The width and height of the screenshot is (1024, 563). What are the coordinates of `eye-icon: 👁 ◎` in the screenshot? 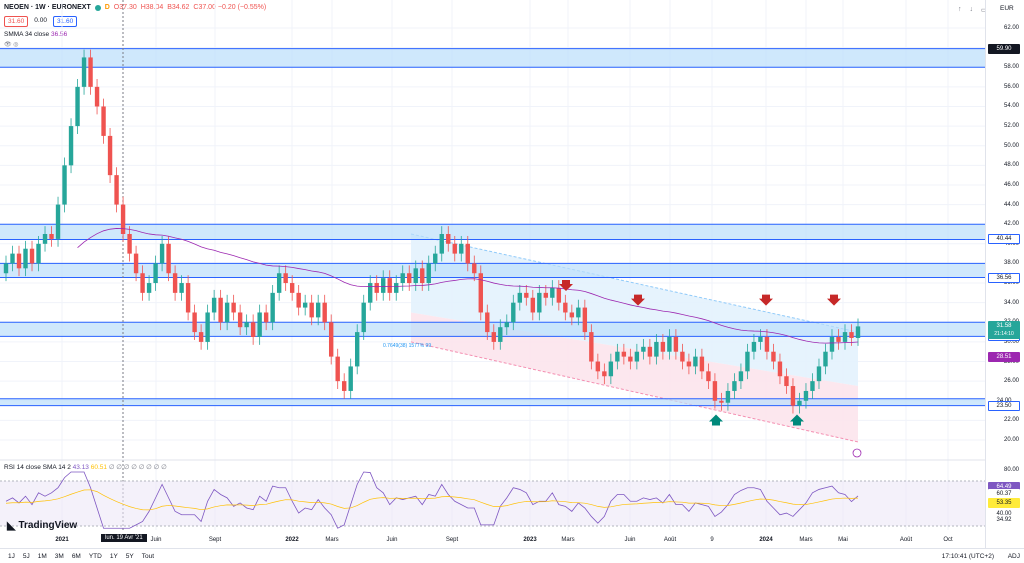 It's located at (11, 45).